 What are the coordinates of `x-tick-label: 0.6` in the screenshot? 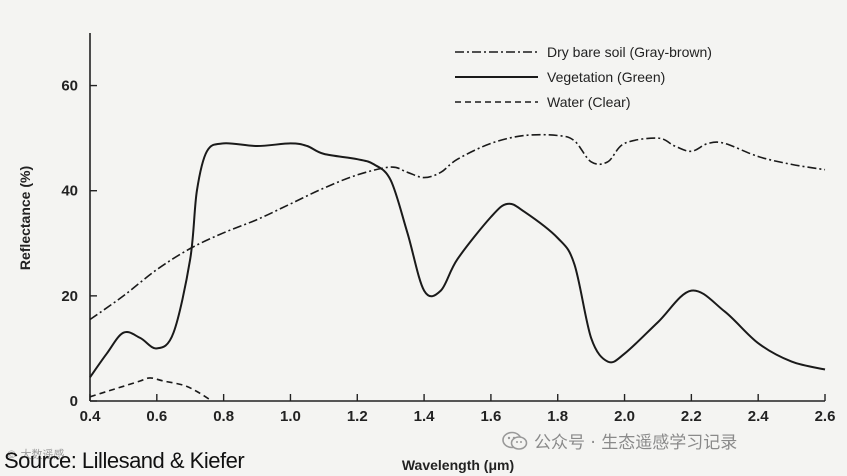 It's located at (156, 416).